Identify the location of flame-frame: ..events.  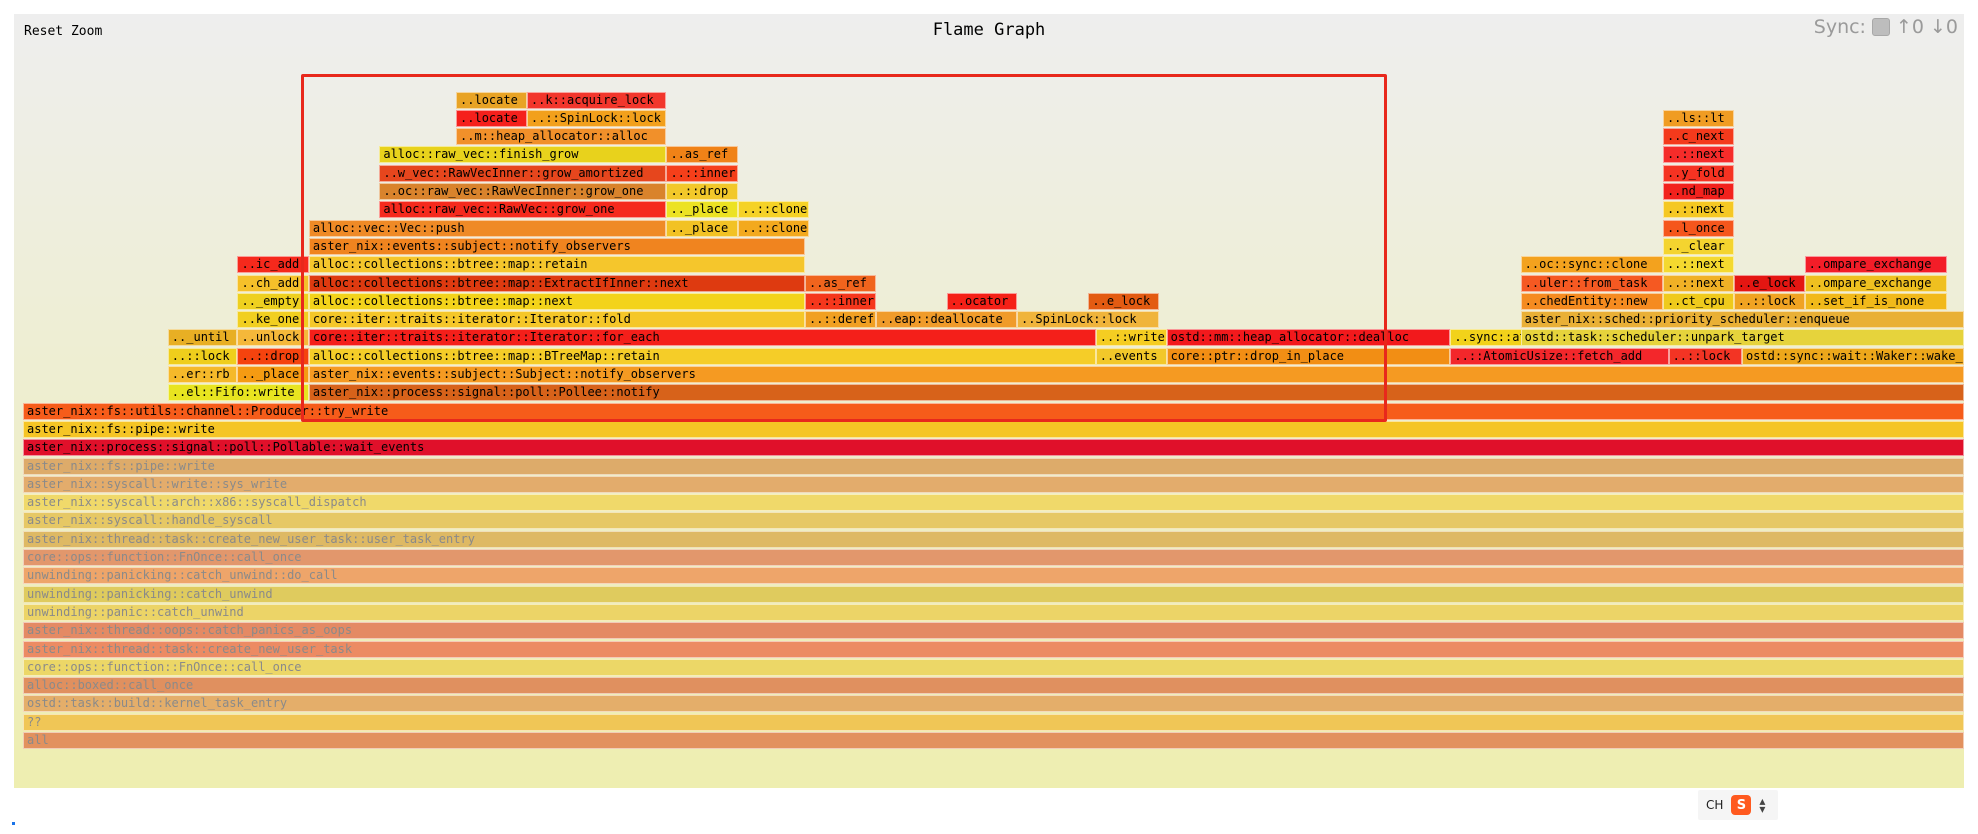
(1131, 356).